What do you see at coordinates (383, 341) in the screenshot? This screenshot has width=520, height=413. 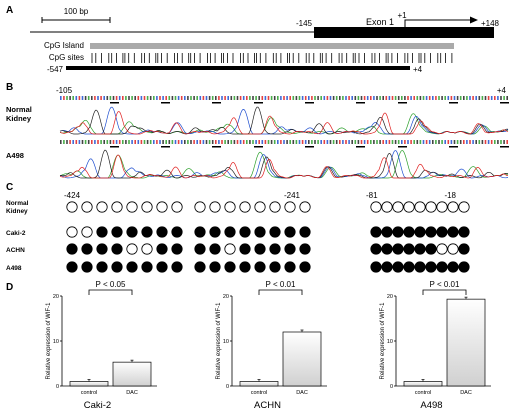 I see `y-axis-label: Relative expression of WIF-1` at bounding box center [383, 341].